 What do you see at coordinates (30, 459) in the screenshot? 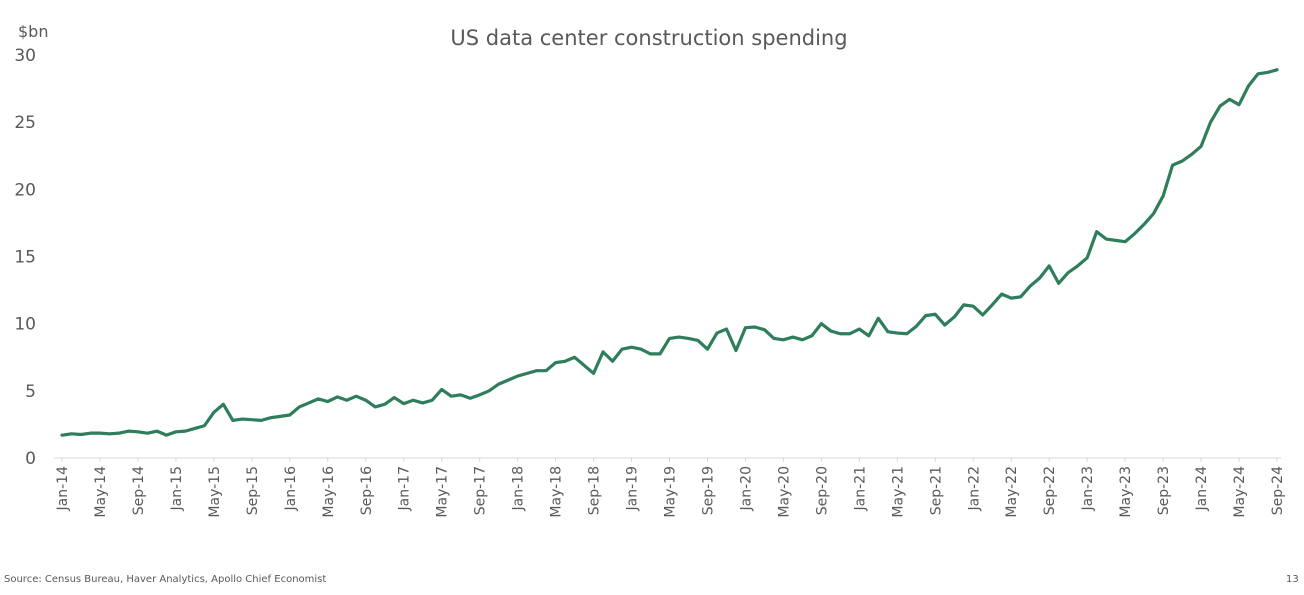
I see `y-tick-label: 0` at bounding box center [30, 459].